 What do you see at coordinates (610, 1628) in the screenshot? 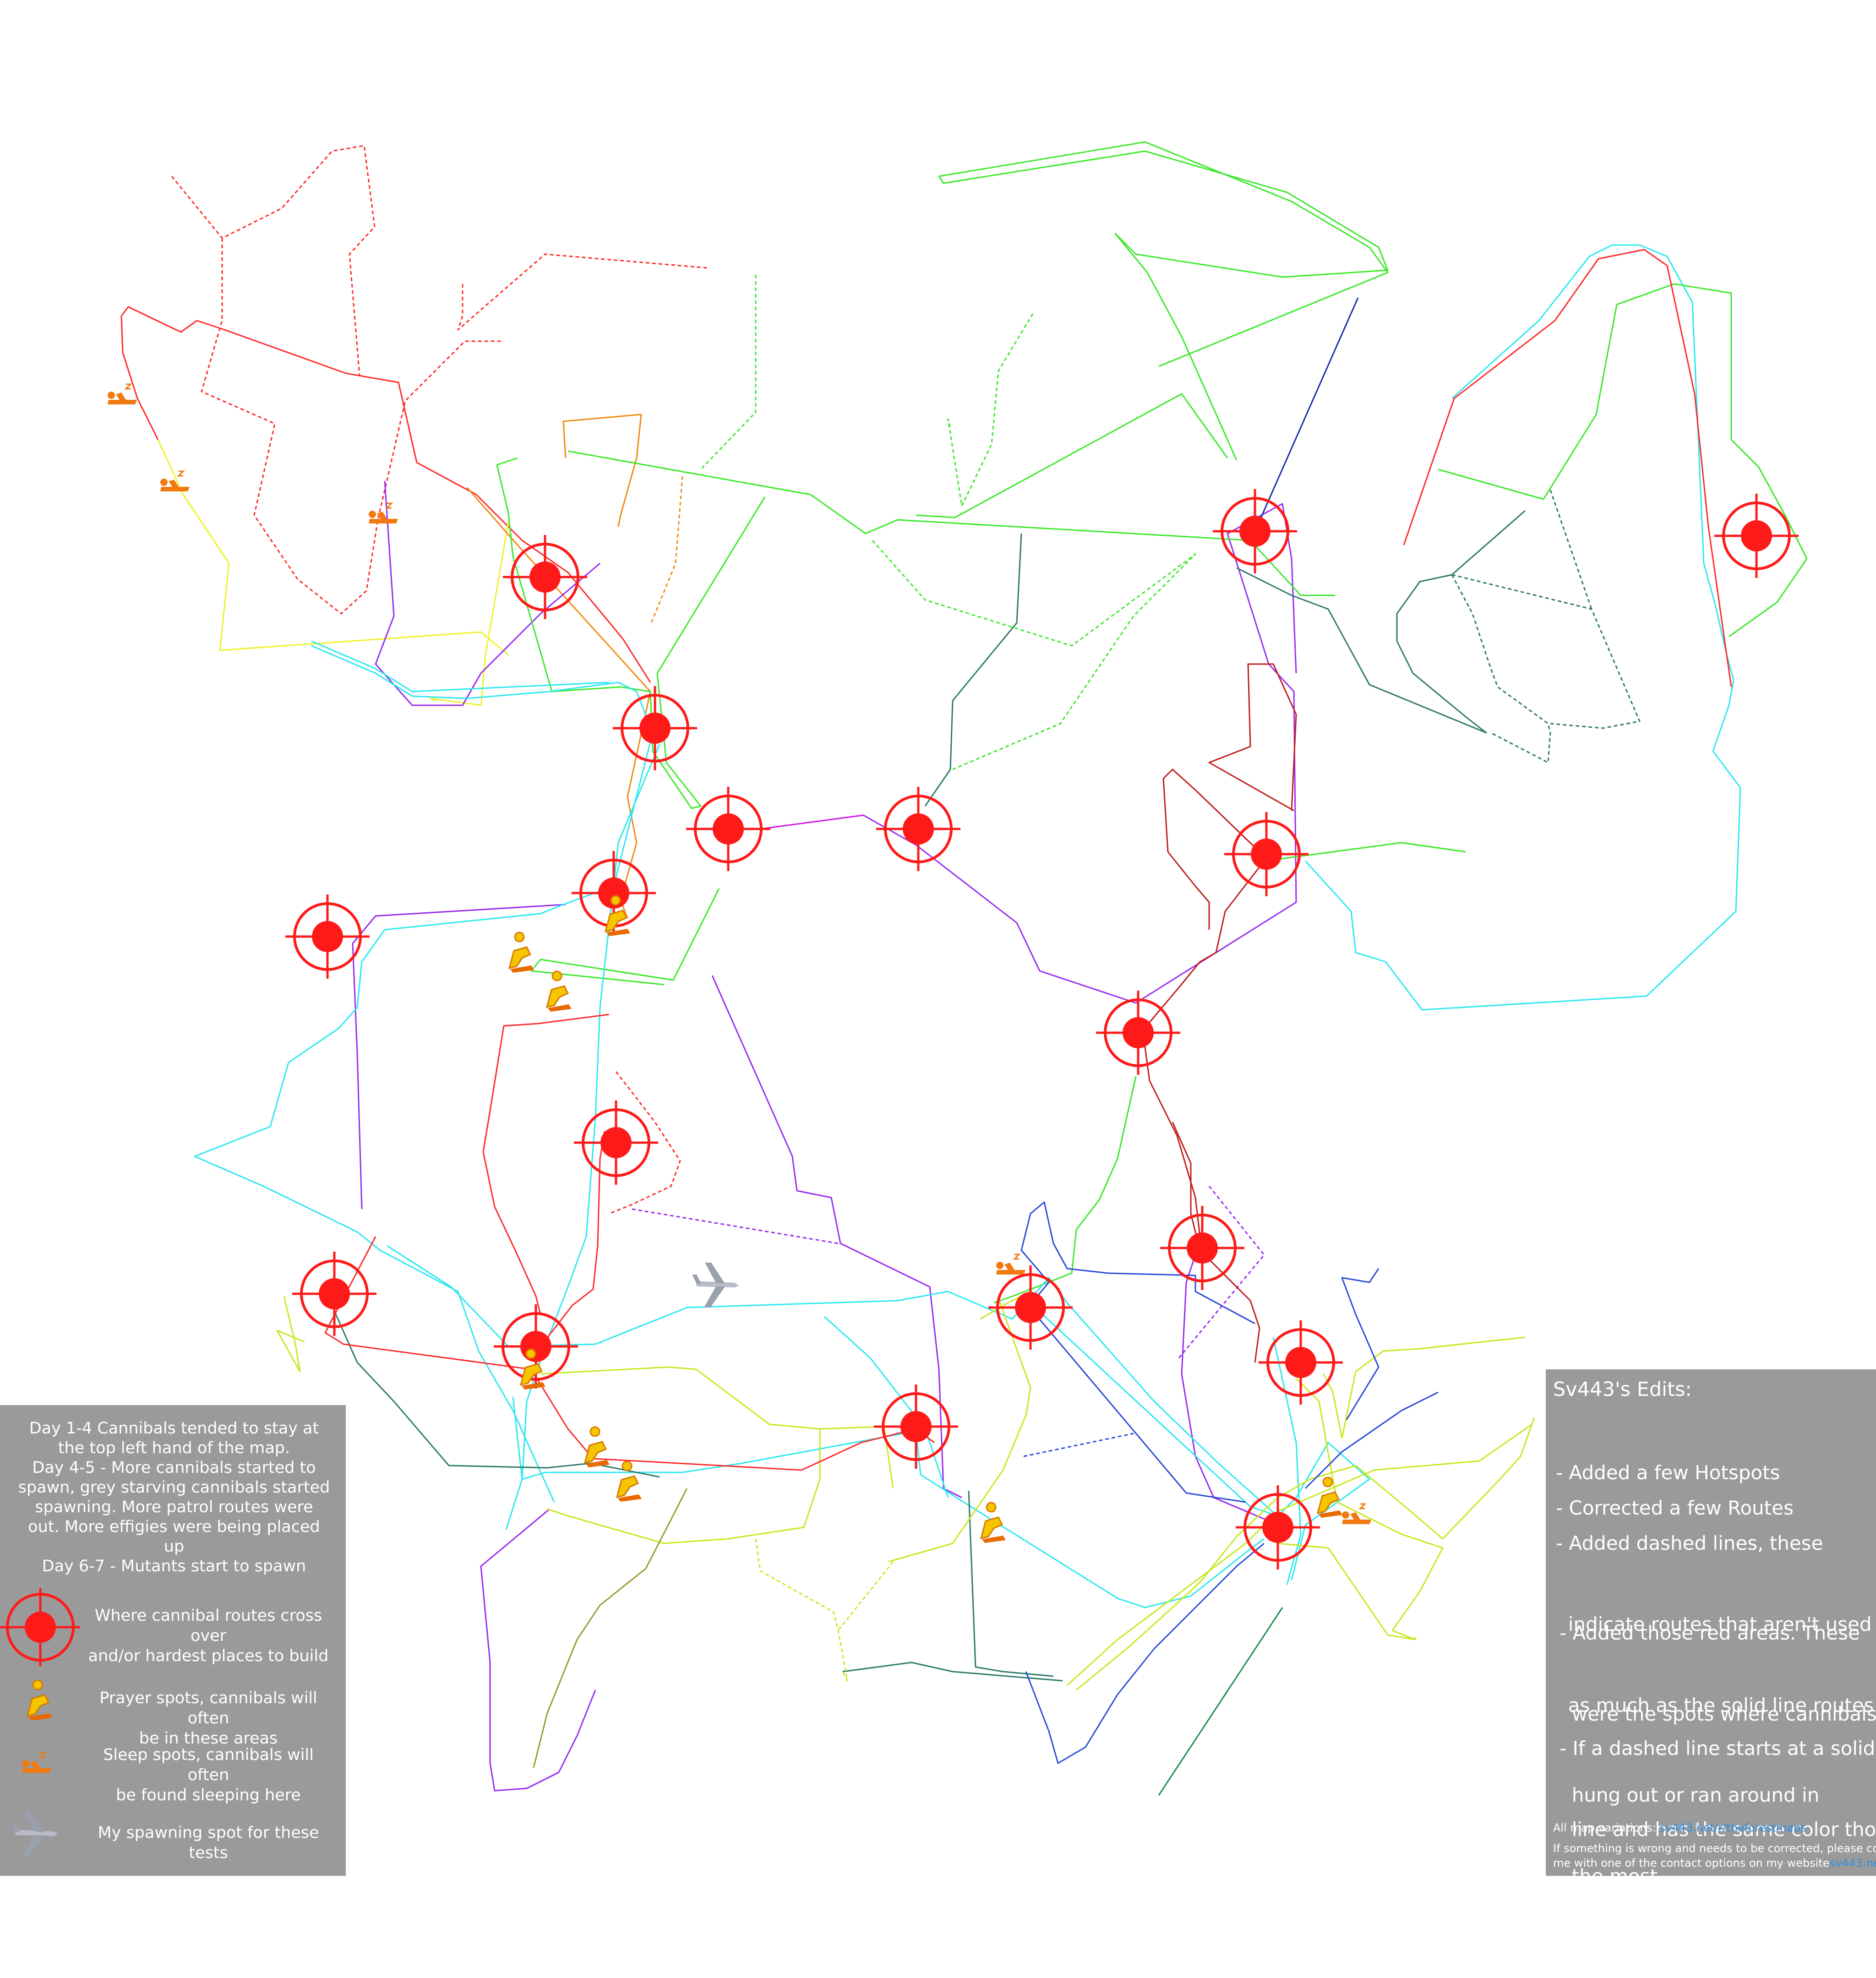
I see `route-olive` at bounding box center [610, 1628].